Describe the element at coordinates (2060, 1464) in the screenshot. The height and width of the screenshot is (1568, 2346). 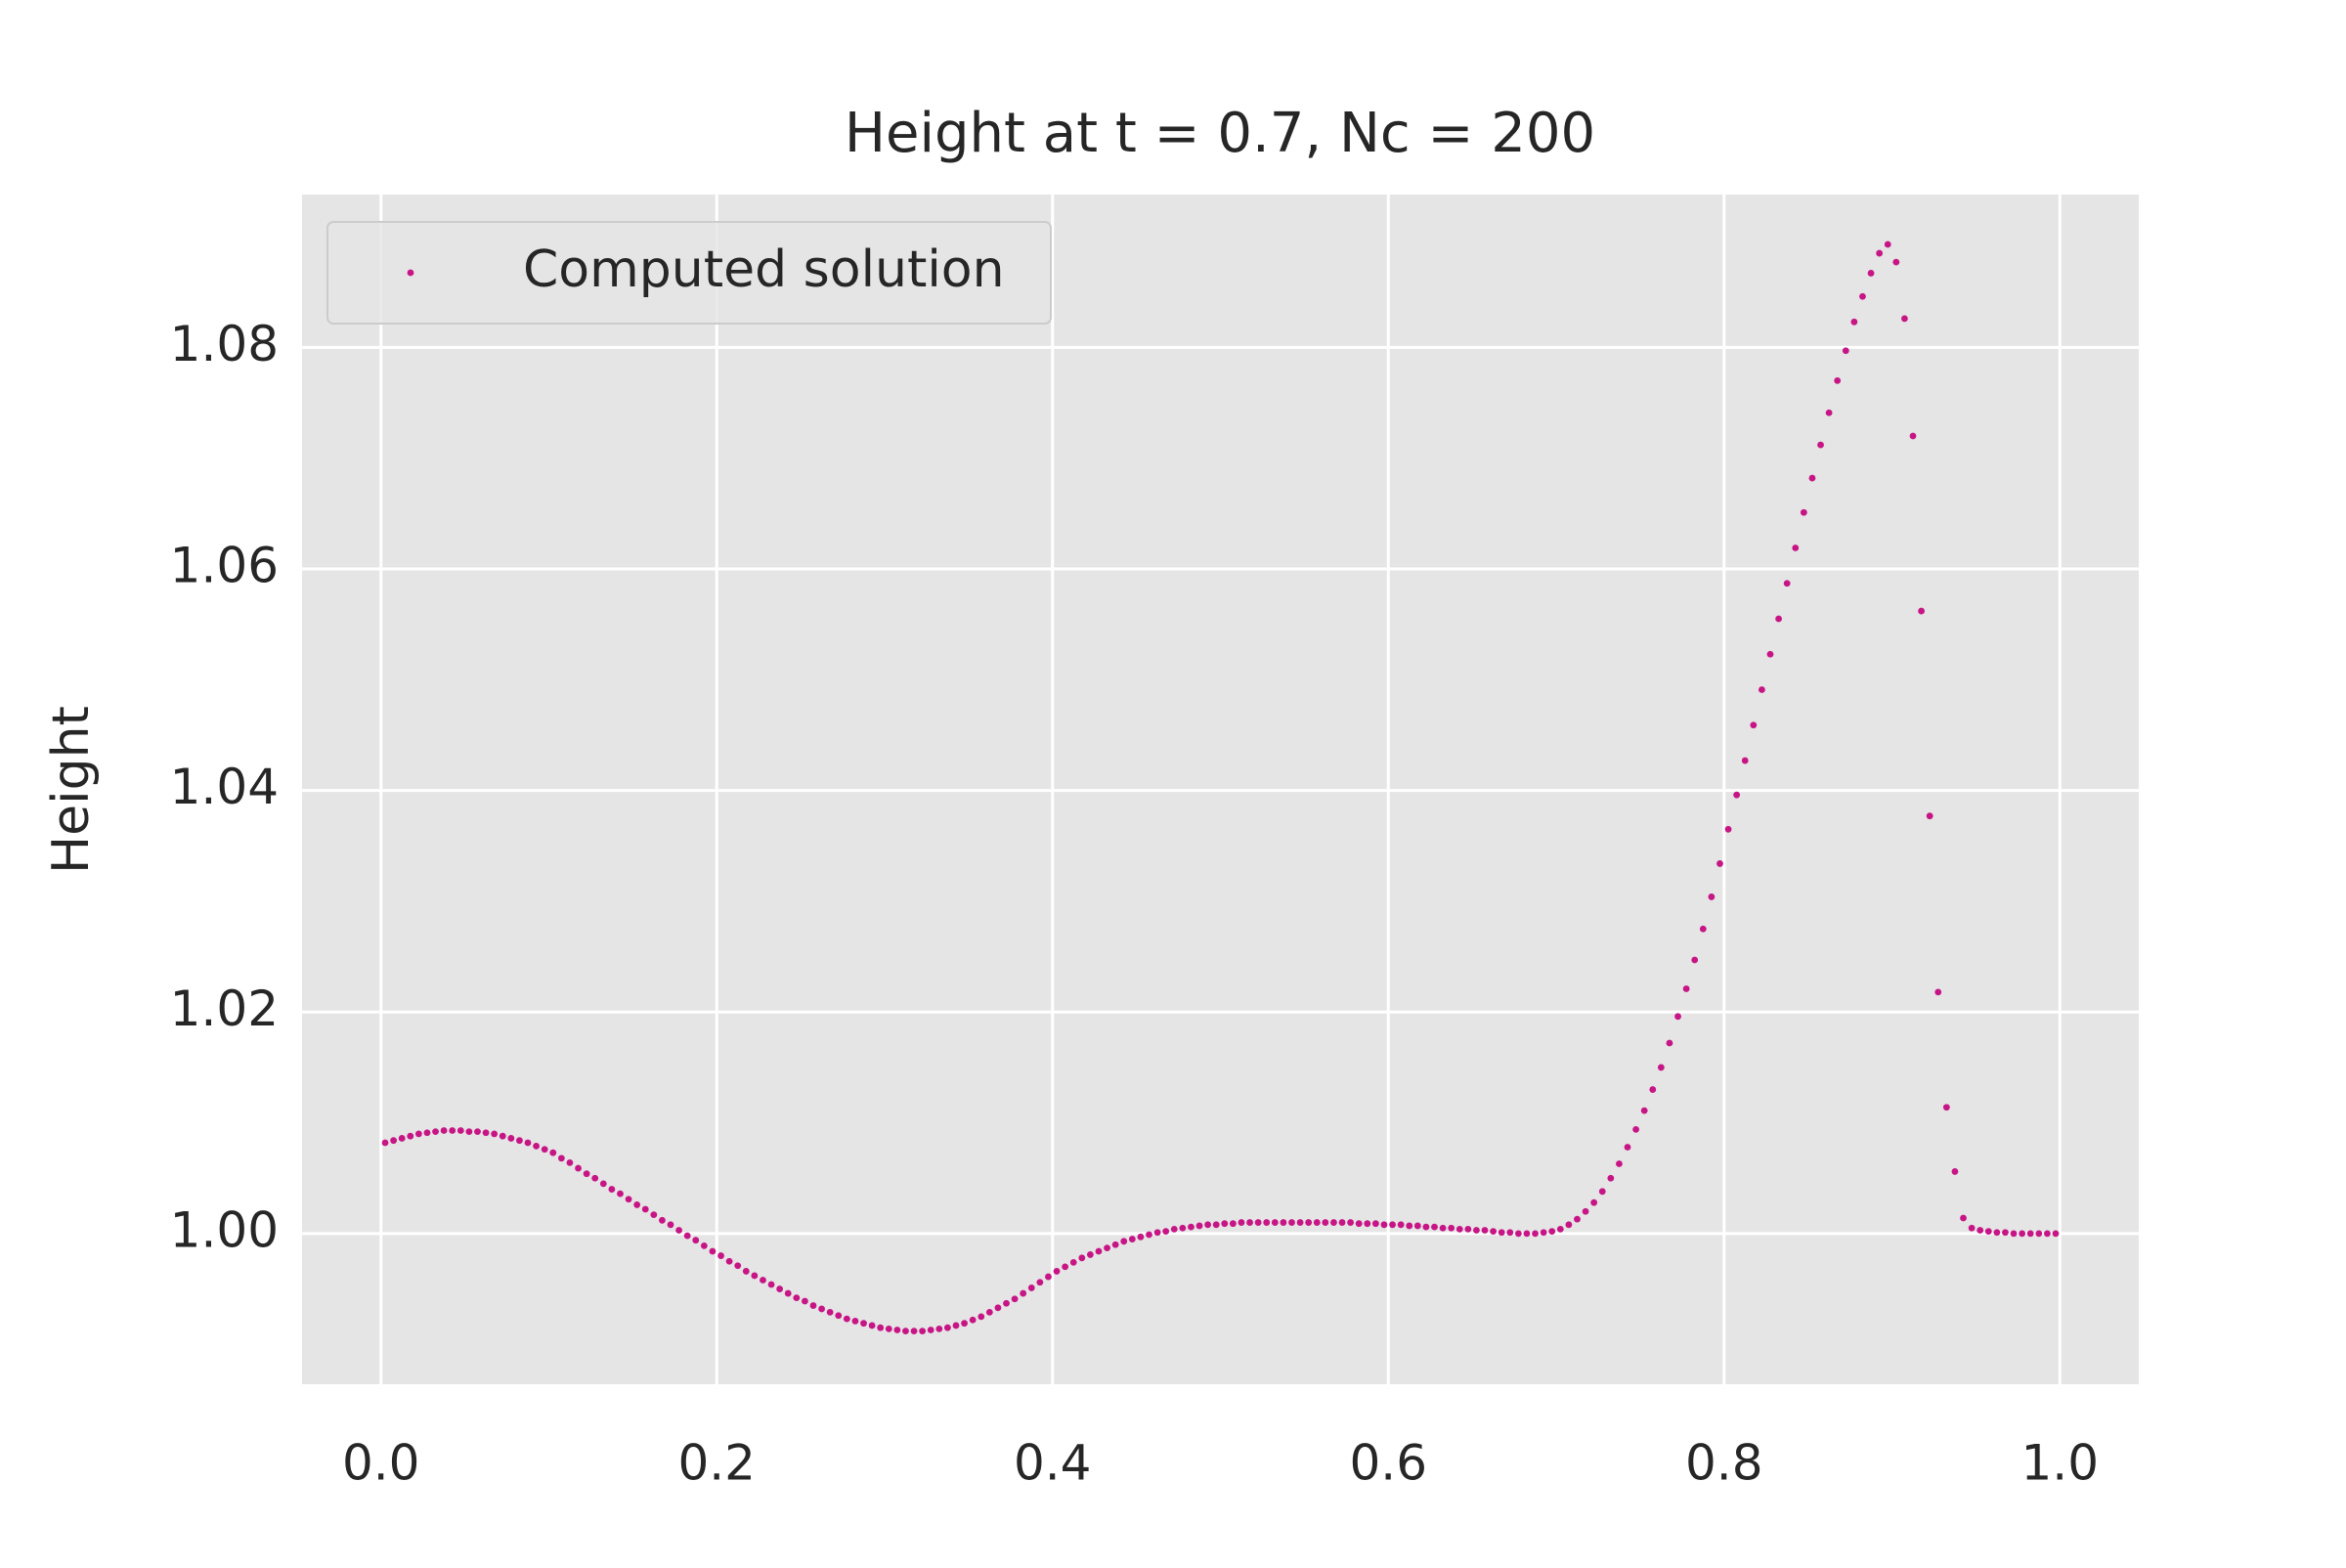
I see `x-tick-label: 1.0` at that location.